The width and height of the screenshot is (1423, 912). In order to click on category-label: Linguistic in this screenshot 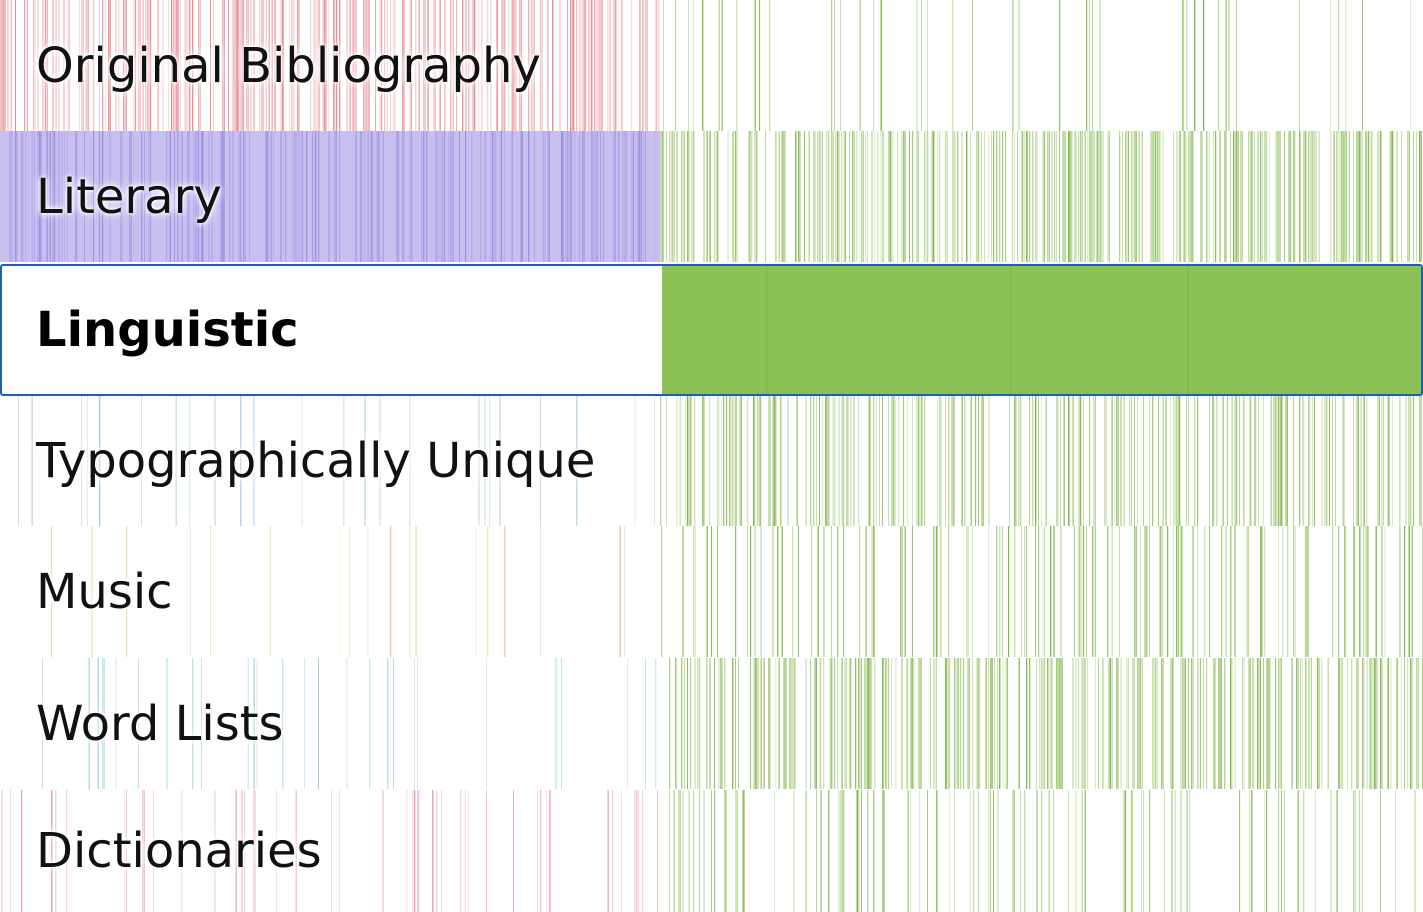, I will do `click(167, 330)`.